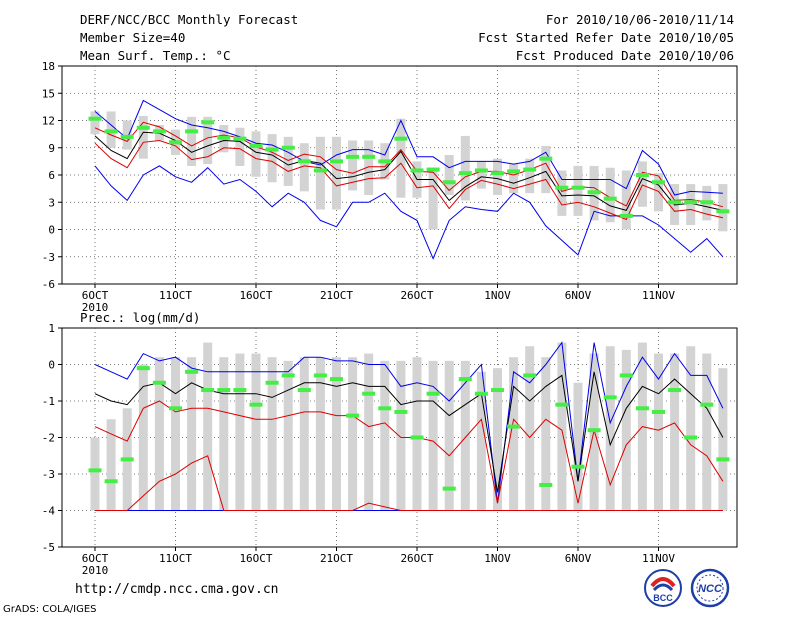  Describe the element at coordinates (255, 295) in the screenshot. I see `x-tick-label: 16OCT` at that location.